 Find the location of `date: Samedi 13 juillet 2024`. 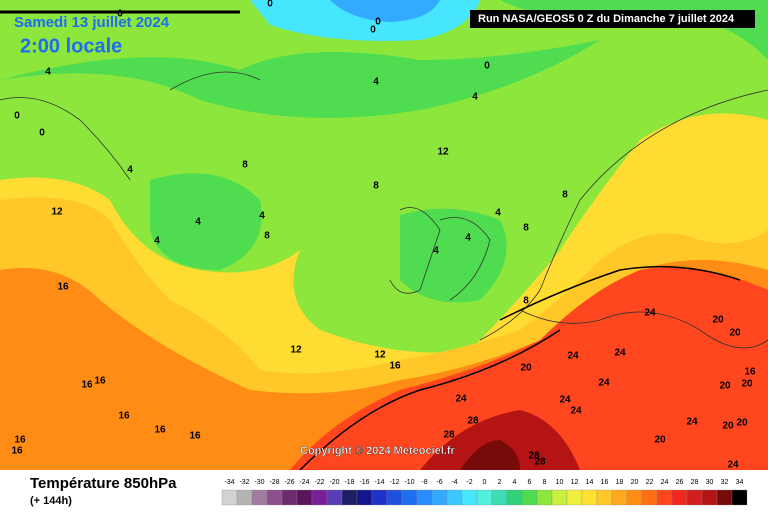

date: Samedi 13 juillet 2024 is located at coordinates (92, 22).